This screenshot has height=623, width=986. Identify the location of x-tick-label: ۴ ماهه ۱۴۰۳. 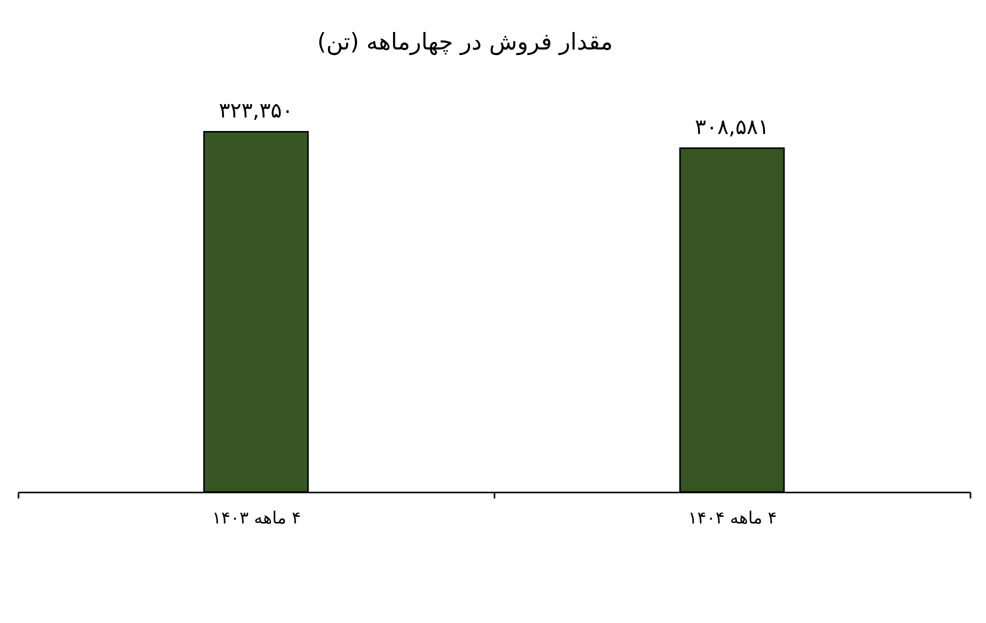
(256, 518).